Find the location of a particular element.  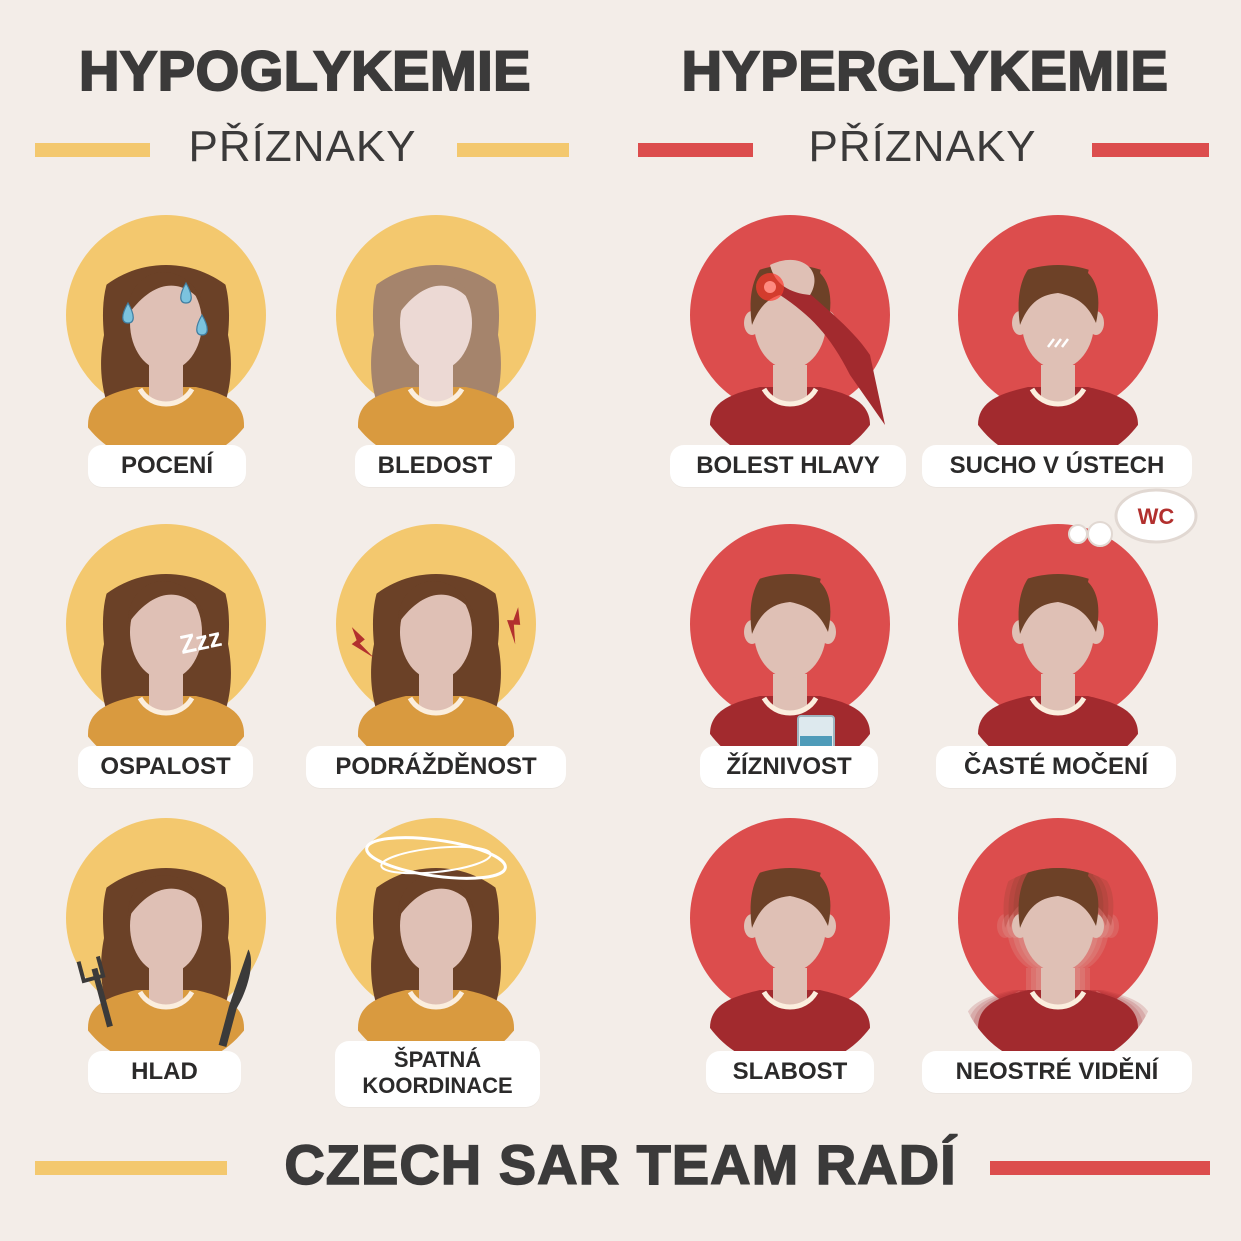

headache-icon is located at coordinates (790, 340).